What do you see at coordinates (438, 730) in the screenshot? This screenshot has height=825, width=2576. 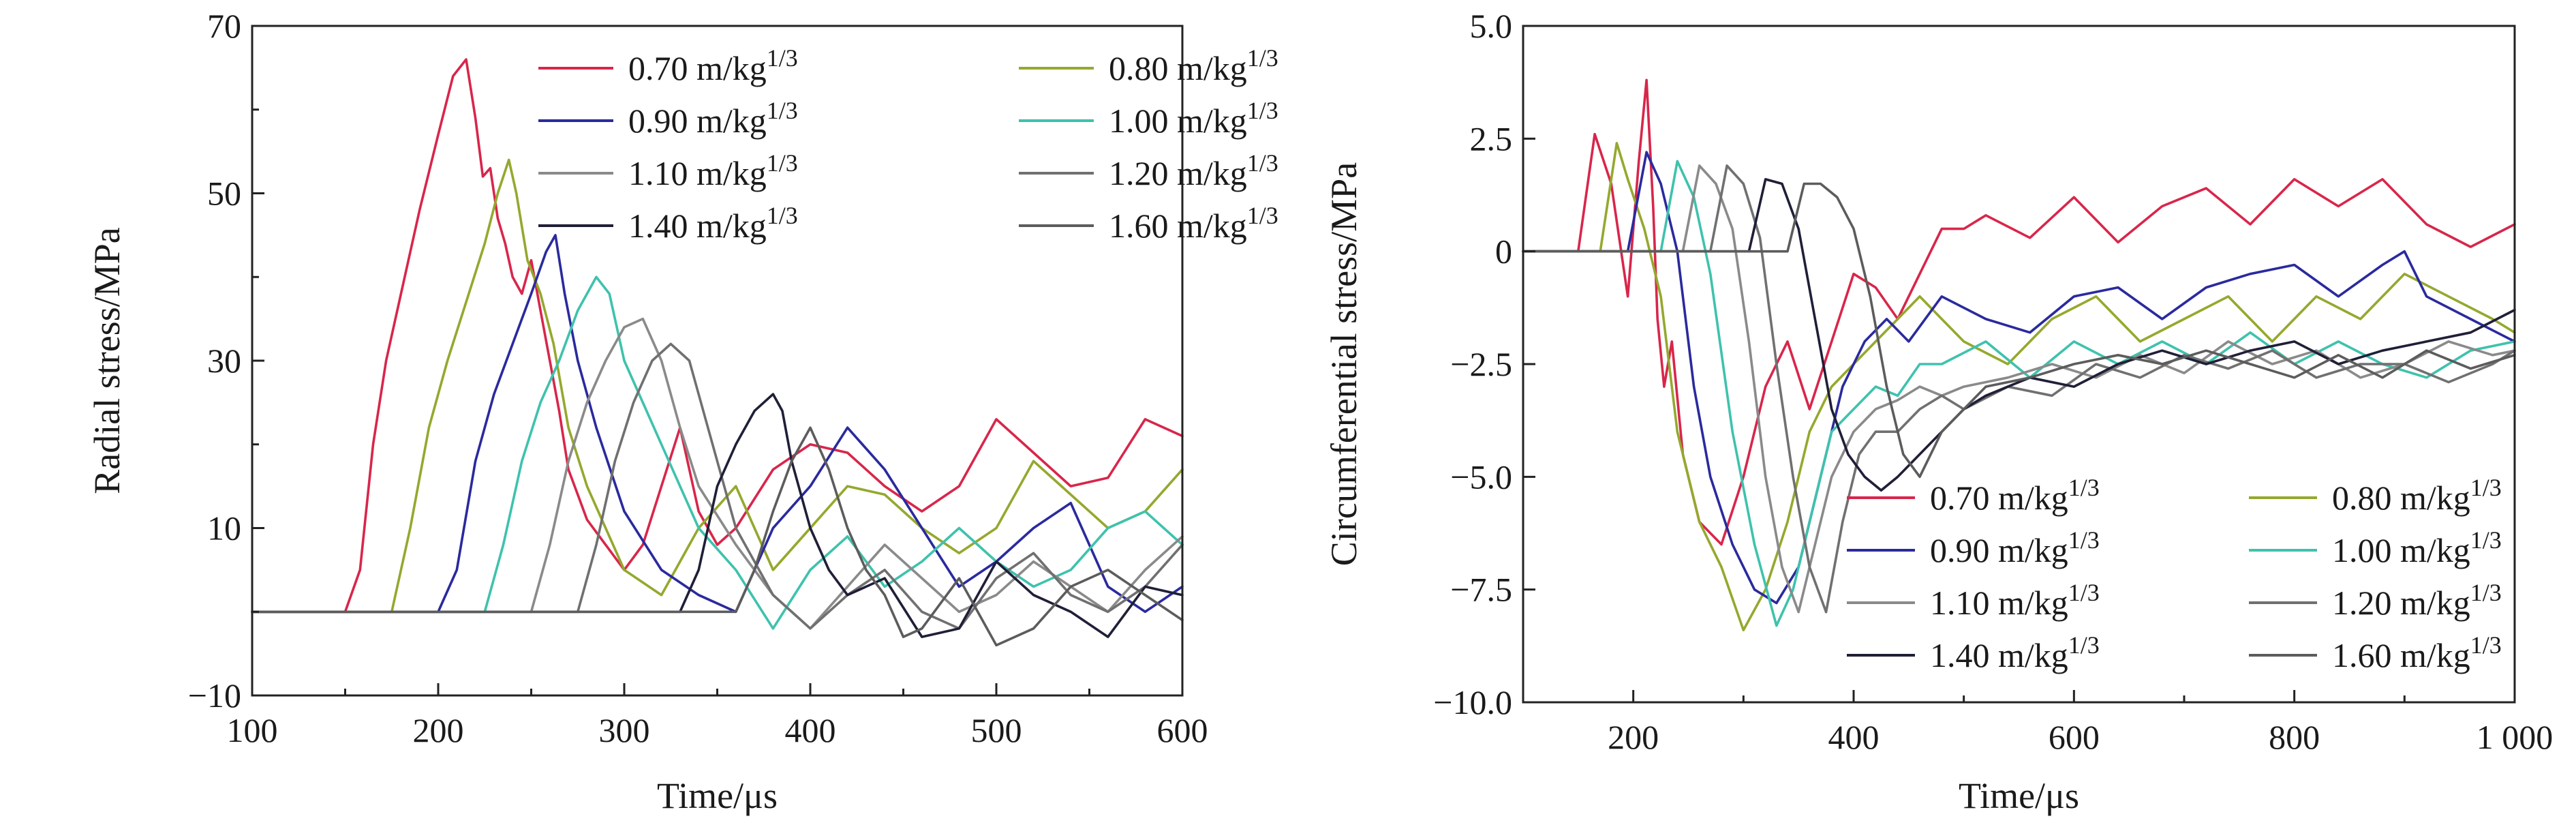 I see `chart1-x-tick-label: 200` at bounding box center [438, 730].